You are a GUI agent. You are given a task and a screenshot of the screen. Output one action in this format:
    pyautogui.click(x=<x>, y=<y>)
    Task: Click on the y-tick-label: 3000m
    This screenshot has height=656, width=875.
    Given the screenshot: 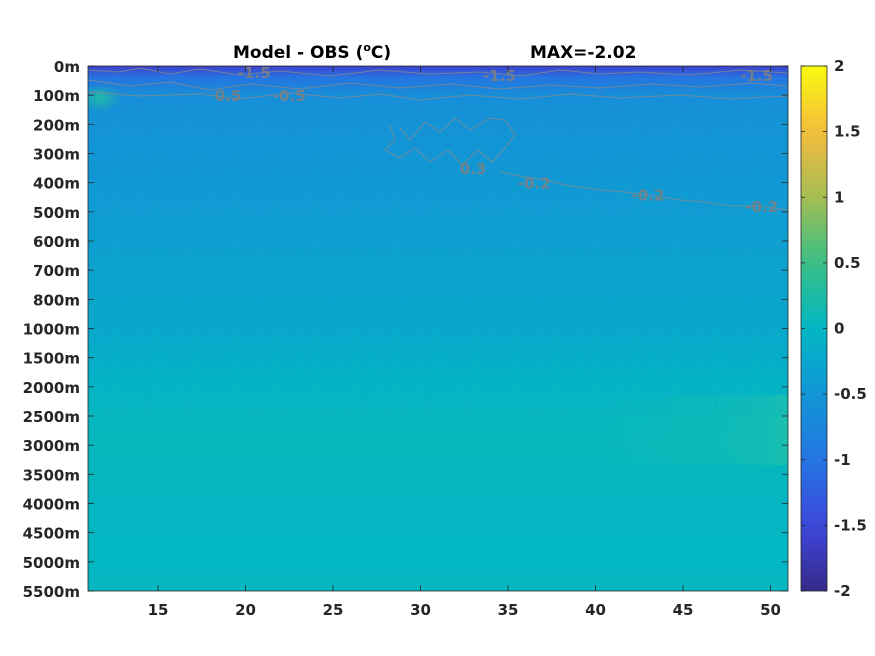 What is the action you would take?
    pyautogui.click(x=51, y=446)
    